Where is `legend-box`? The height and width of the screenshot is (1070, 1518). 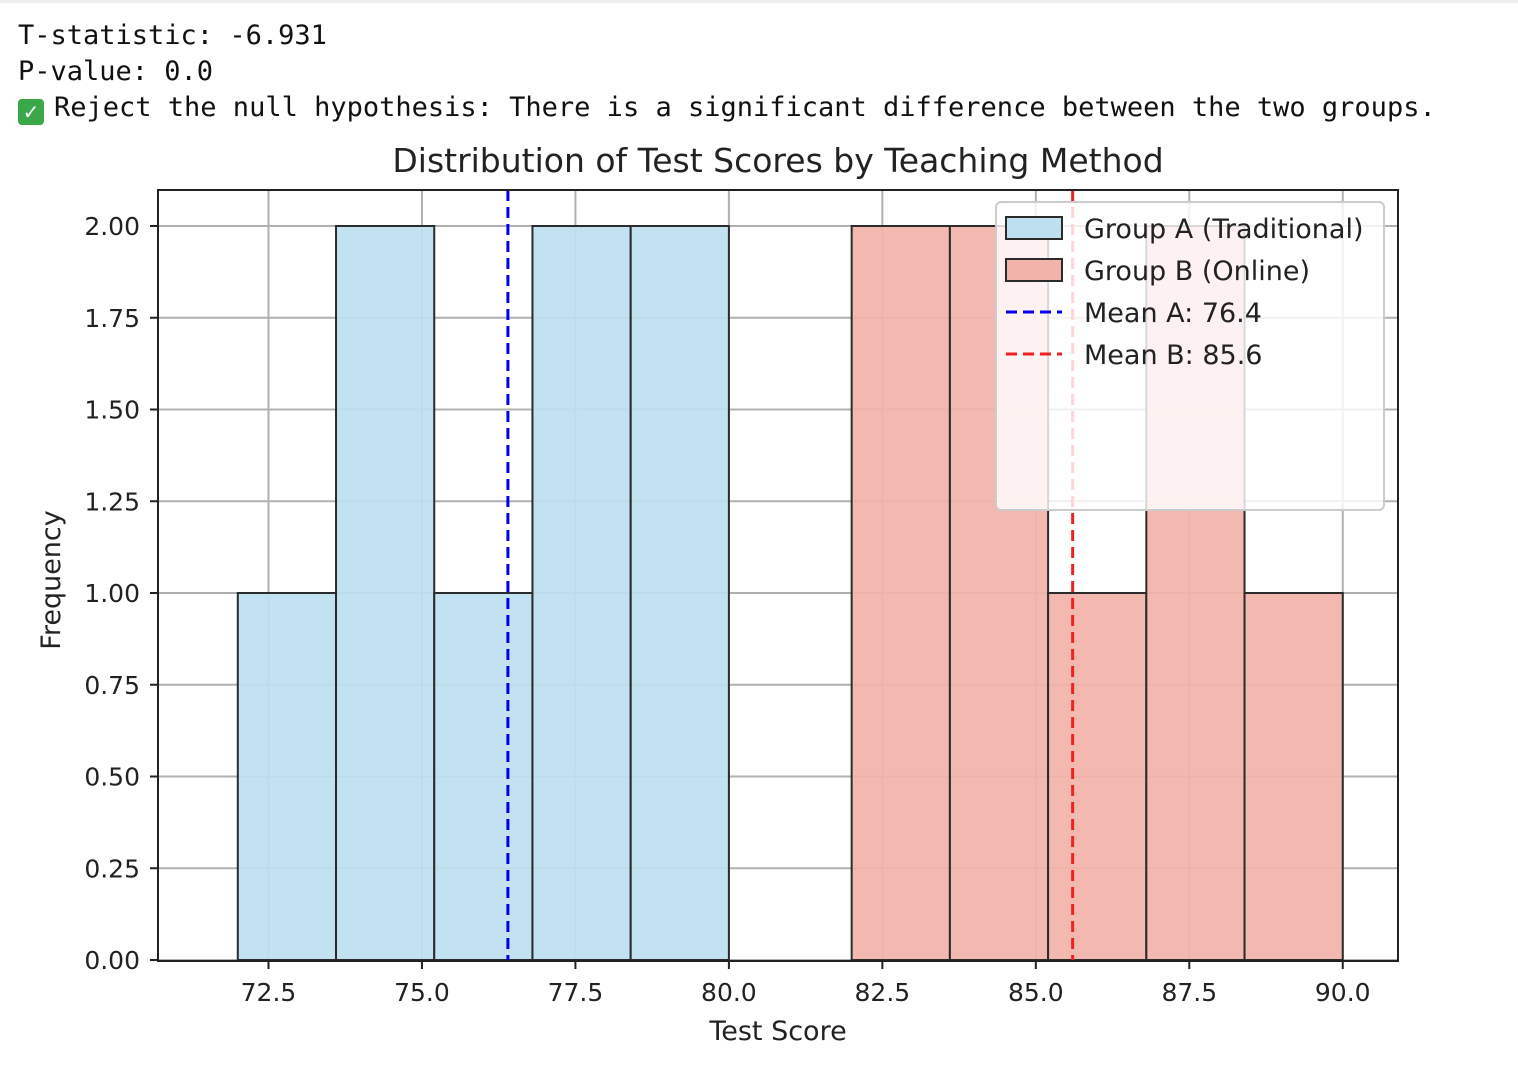
legend-box is located at coordinates (1190, 356).